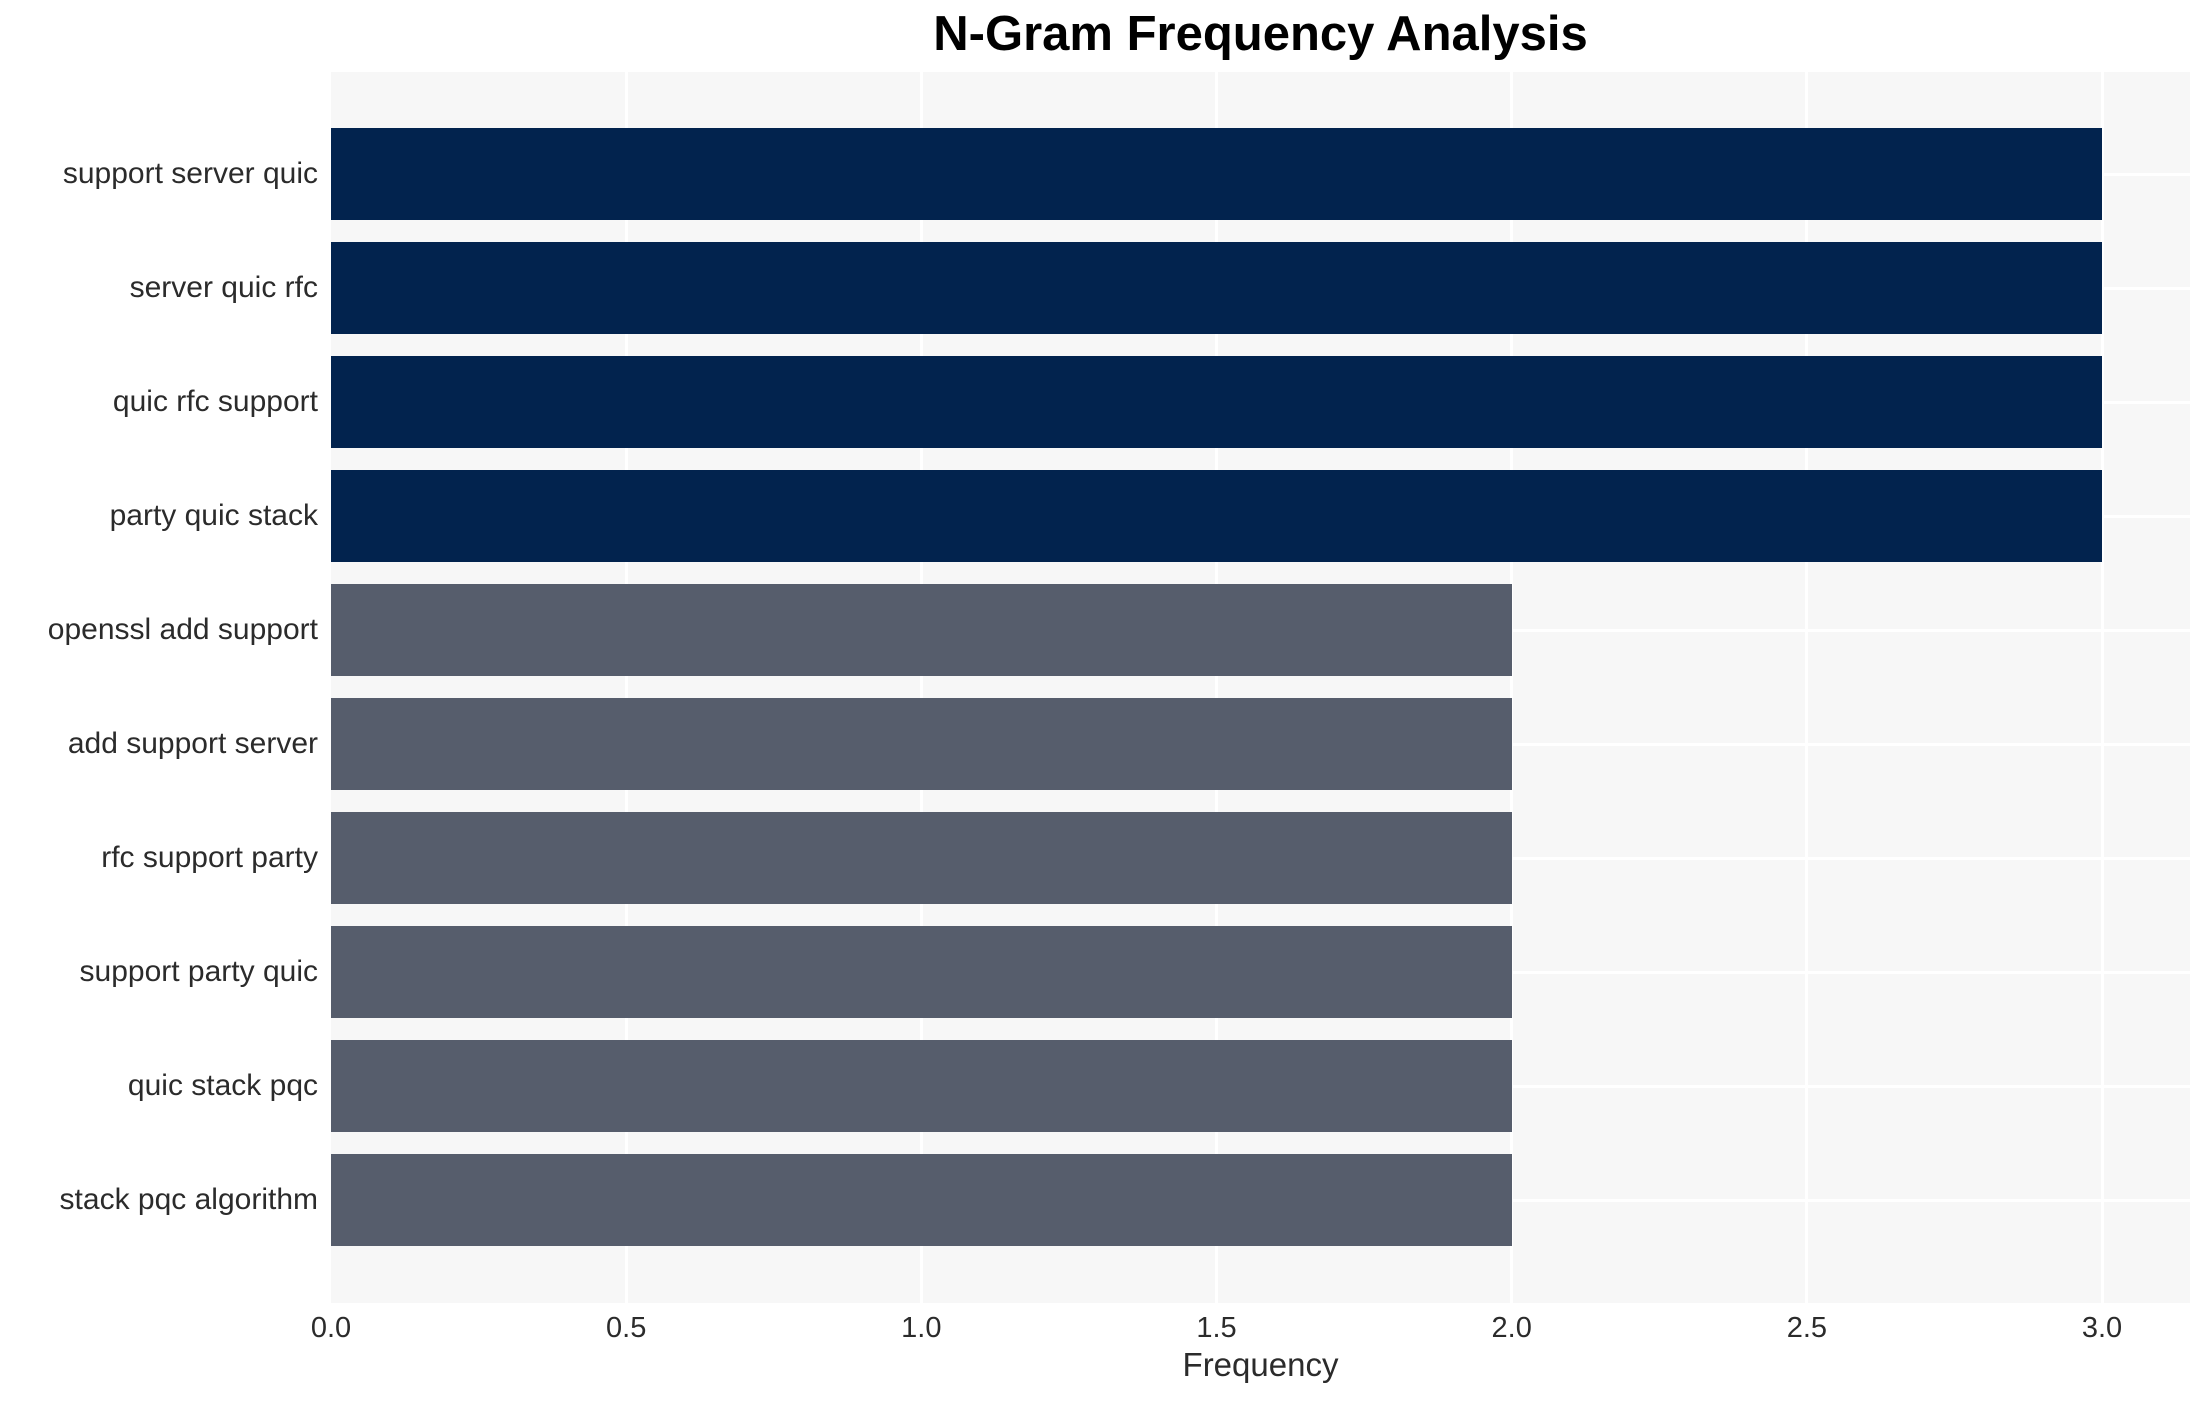  Describe the element at coordinates (1260, 34) in the screenshot. I see `chart-title: N-Gram Frequency Analysis` at that location.